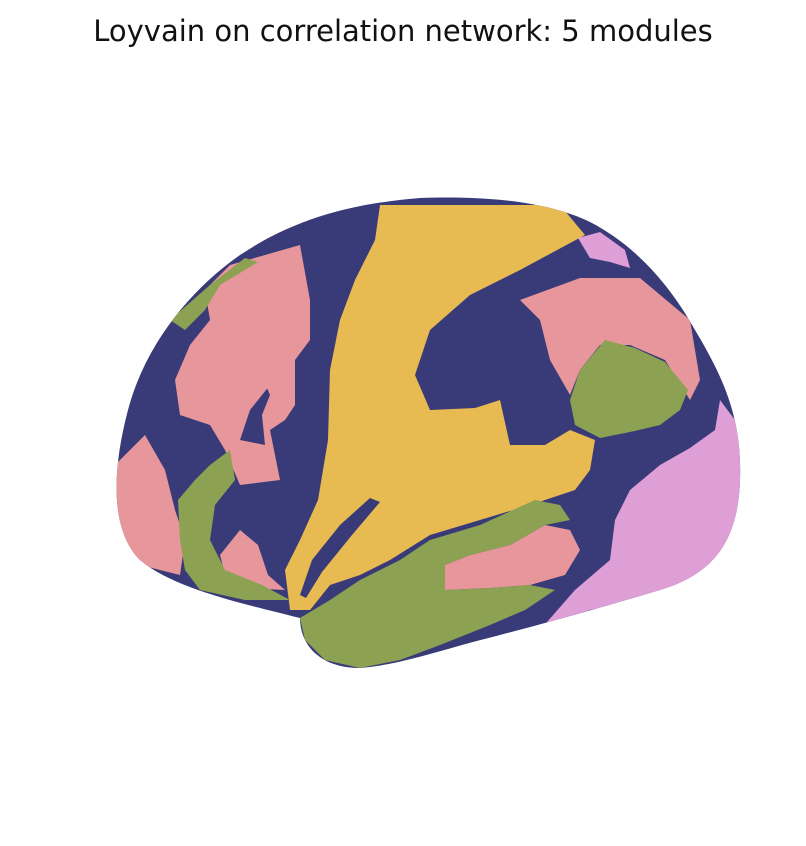 This screenshot has height=846, width=806. I want to click on module-3-region-prefrontal, so click(150, 505).